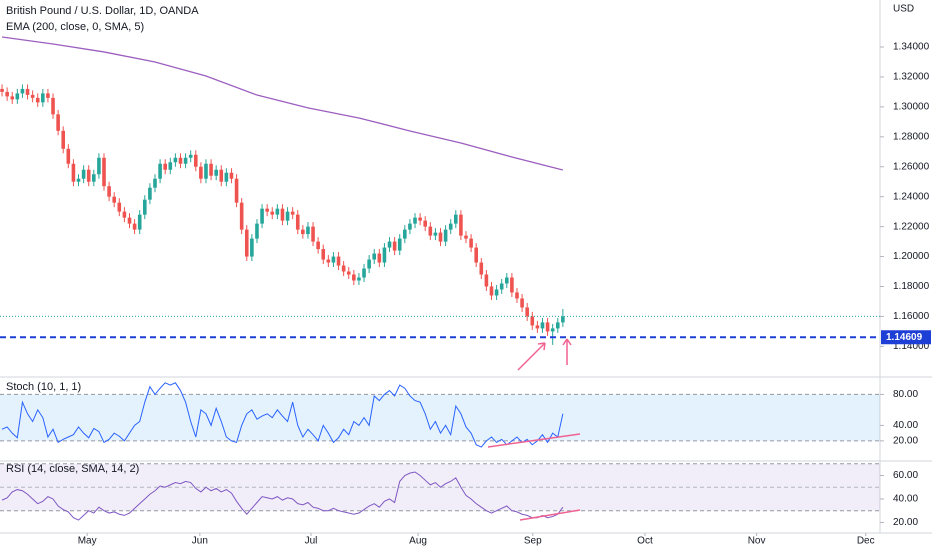  Describe the element at coordinates (645, 541) in the screenshot. I see `x-tick-label: Oct` at that location.